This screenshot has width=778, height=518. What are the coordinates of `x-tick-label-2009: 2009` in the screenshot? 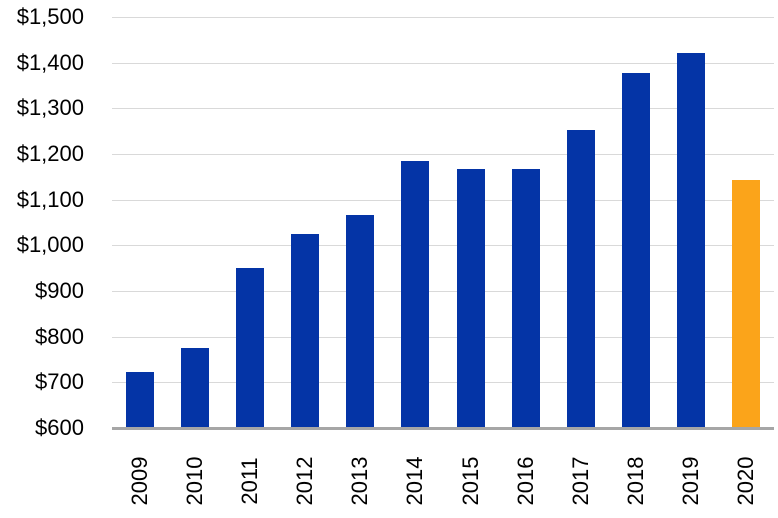 It's located at (139, 481).